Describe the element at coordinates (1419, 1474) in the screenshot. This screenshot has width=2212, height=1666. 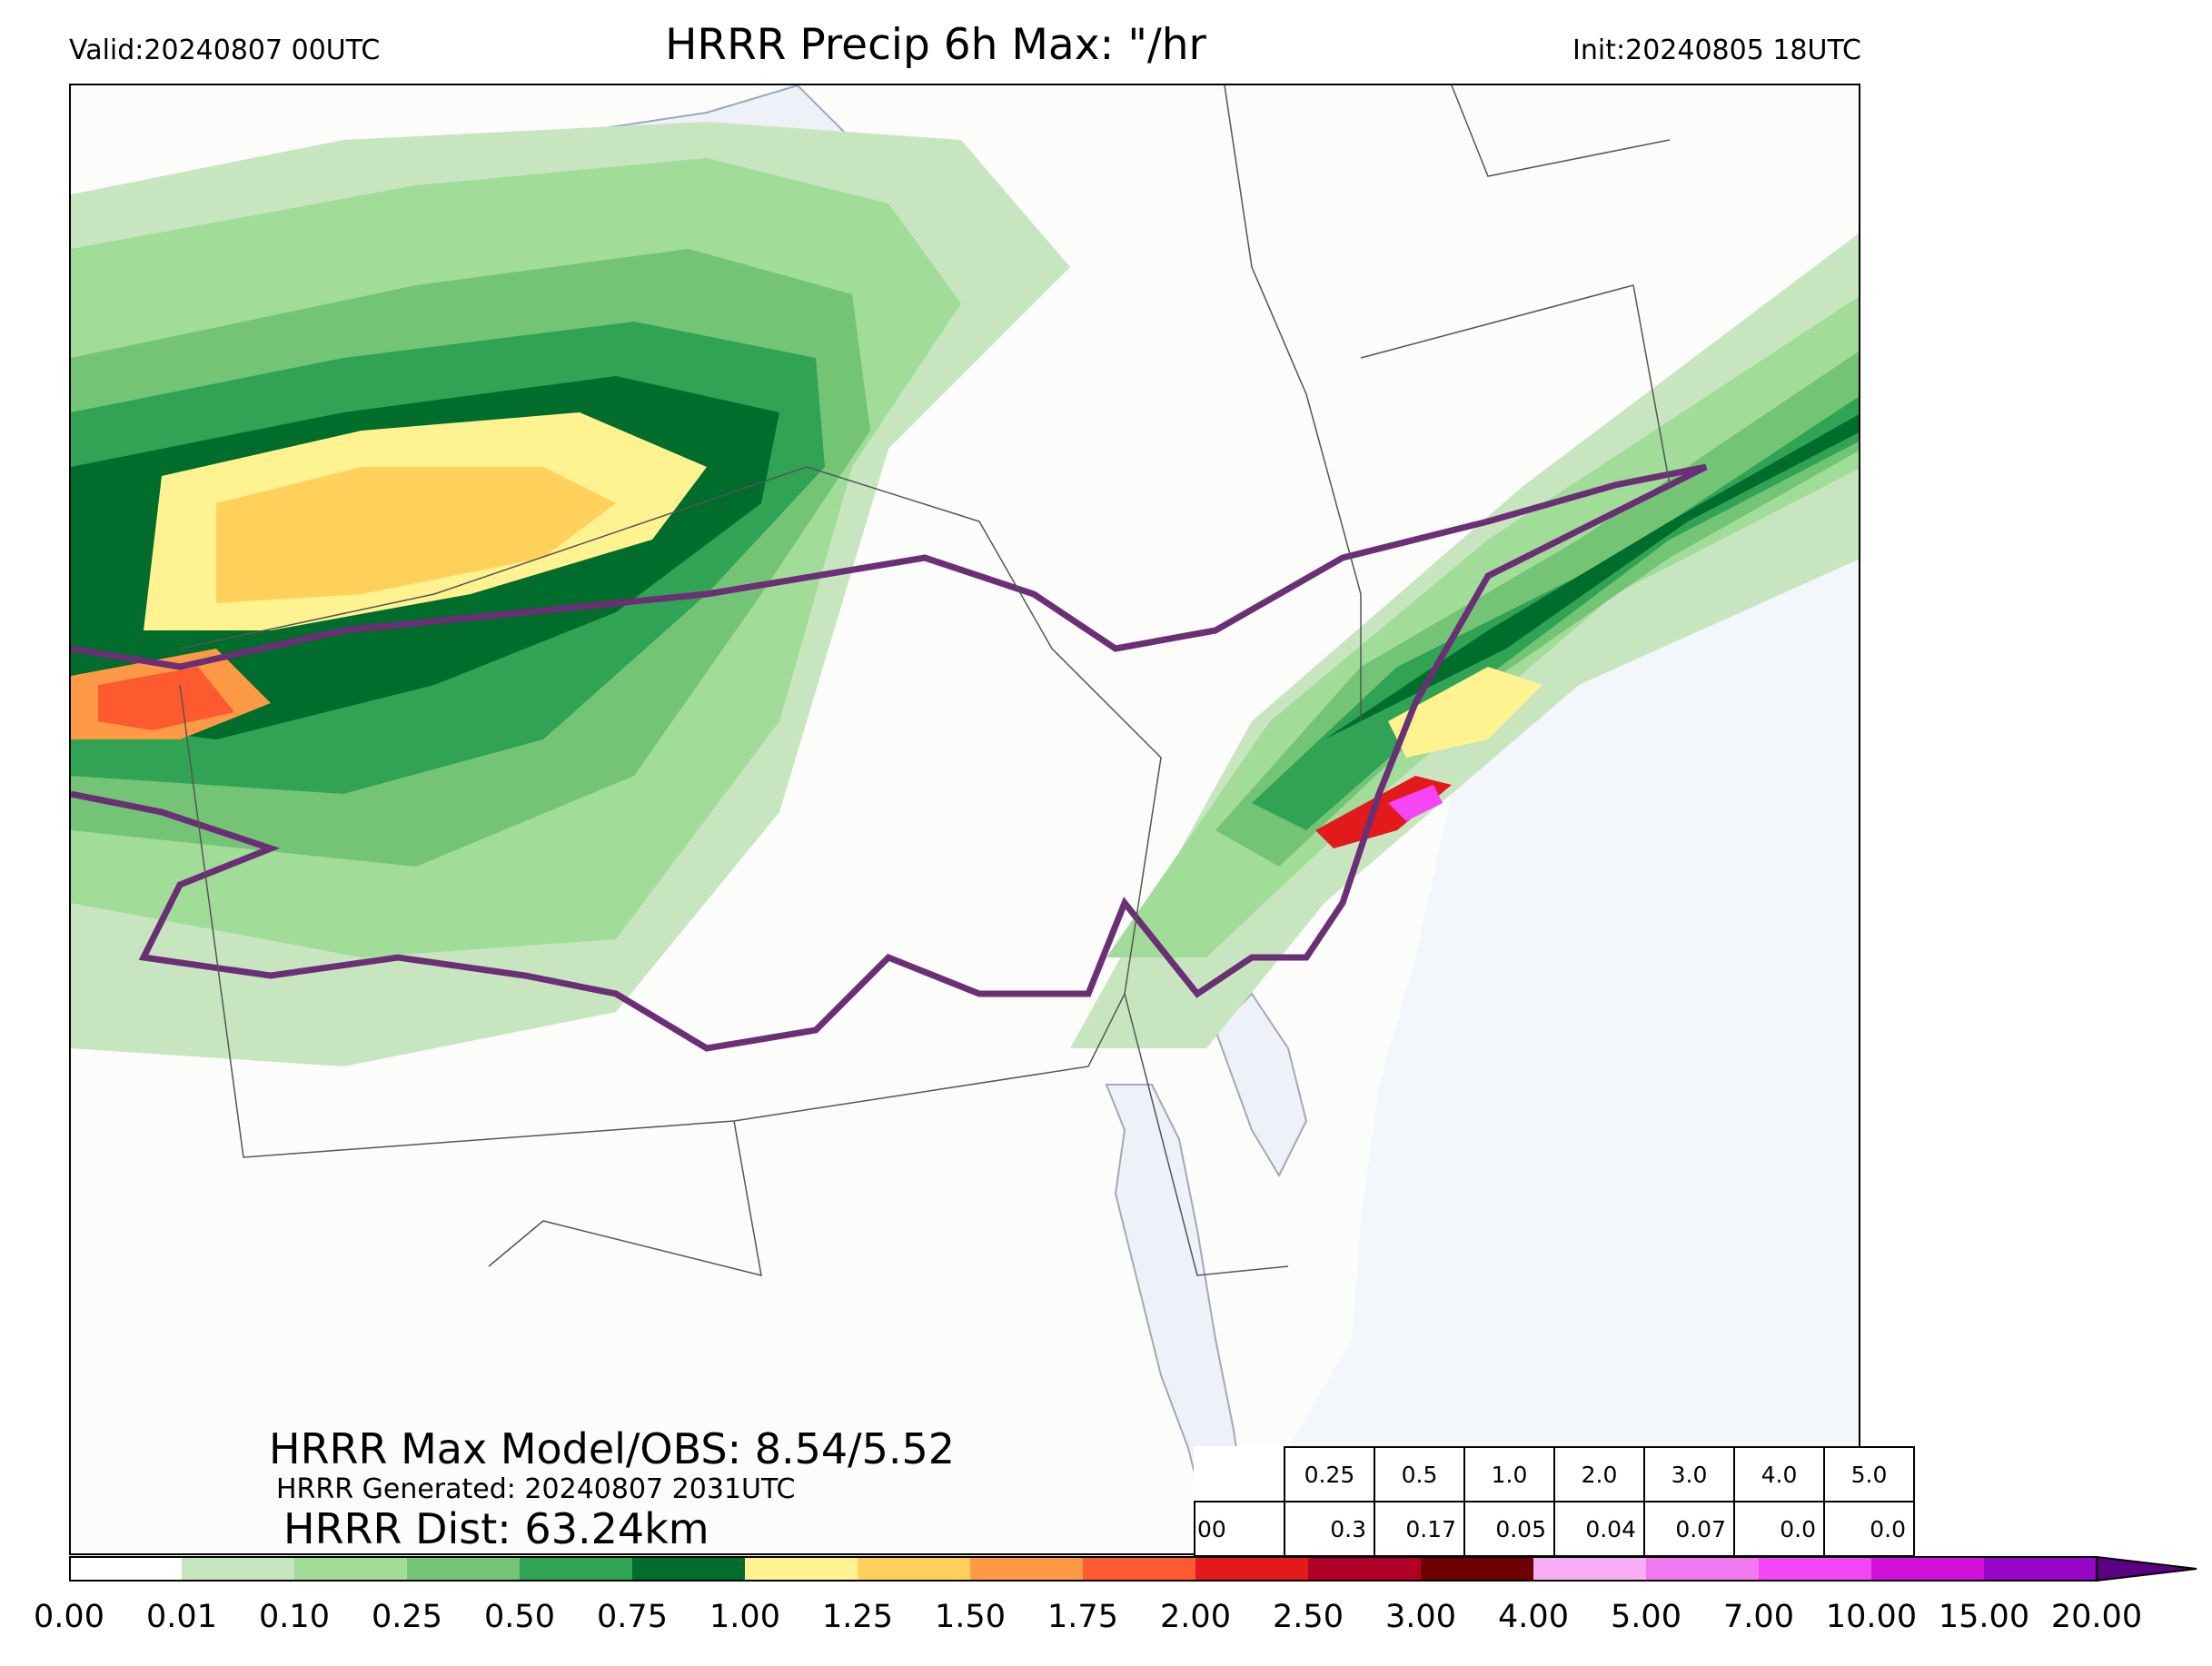
I see `threshold-cell: 0.5` at that location.